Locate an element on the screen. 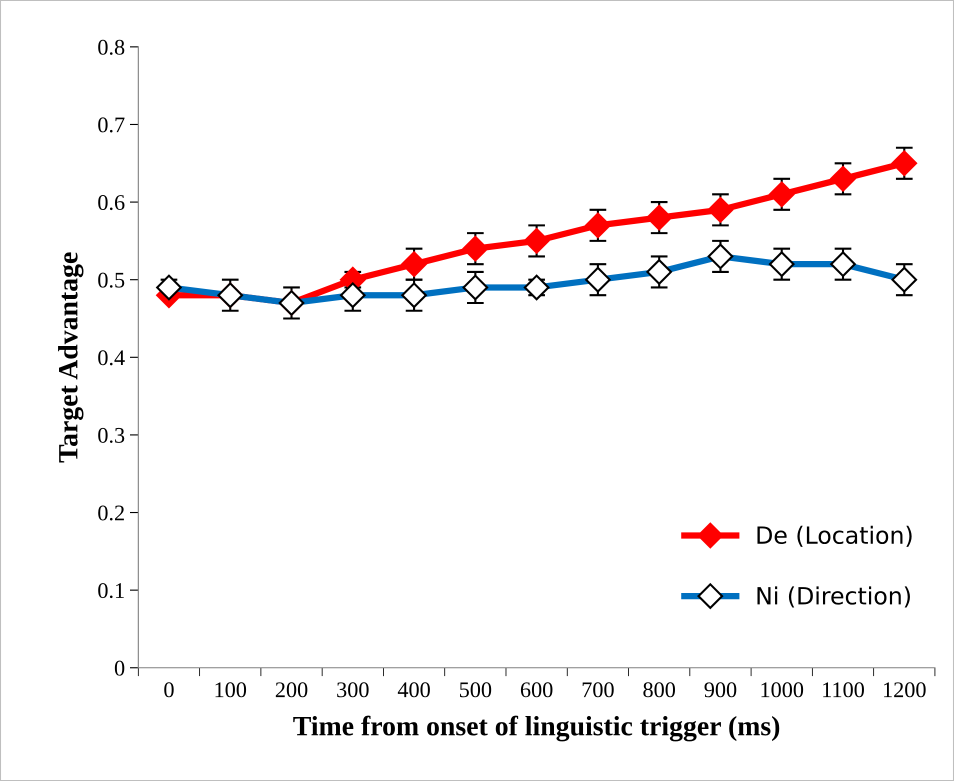 This screenshot has height=781, width=954. x-tick-label: 800 is located at coordinates (659, 690).